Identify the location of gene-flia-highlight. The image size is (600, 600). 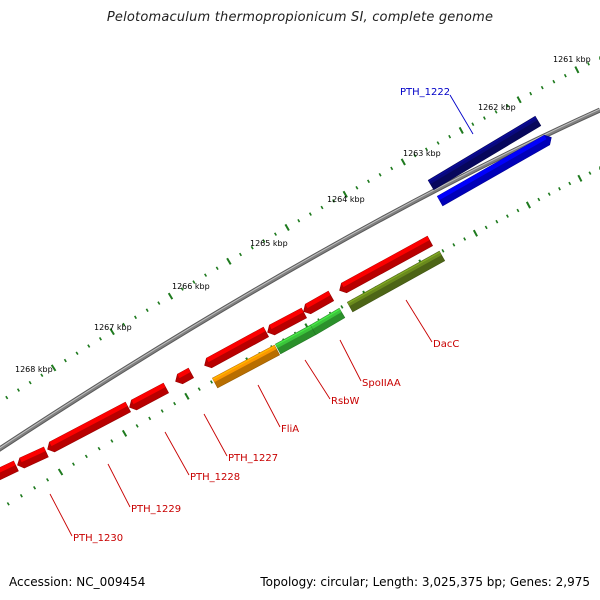
(244, 362).